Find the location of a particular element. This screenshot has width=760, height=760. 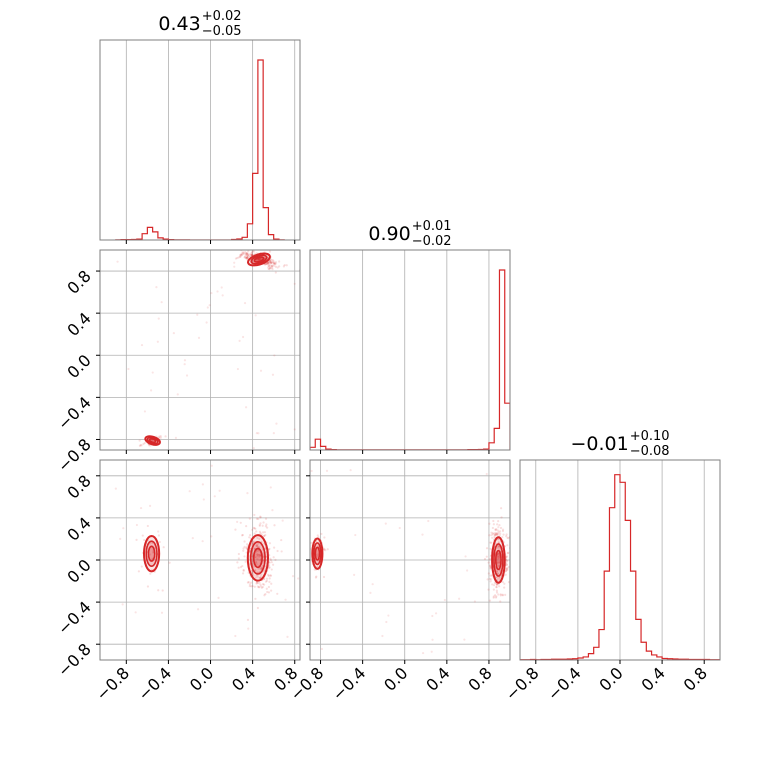

x-tick-label: 0.4 is located at coordinates (243, 678).